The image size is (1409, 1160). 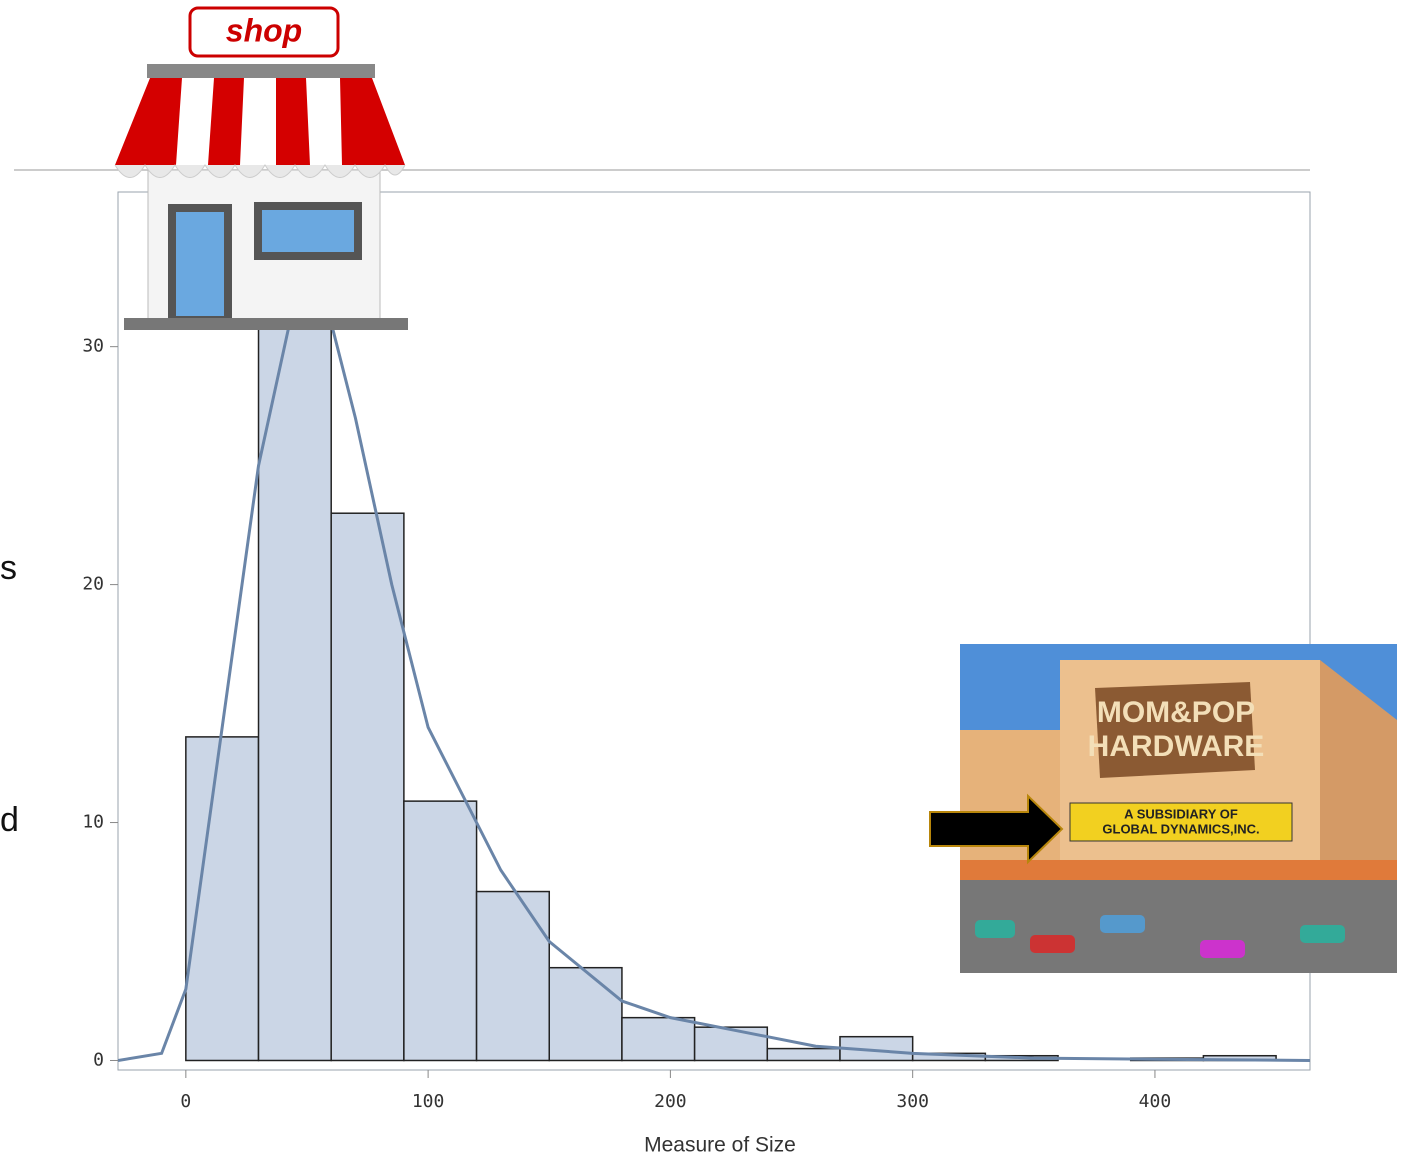 I want to click on subsidiary-sign: A SUBSIDIARY OF, so click(x=1181, y=813).